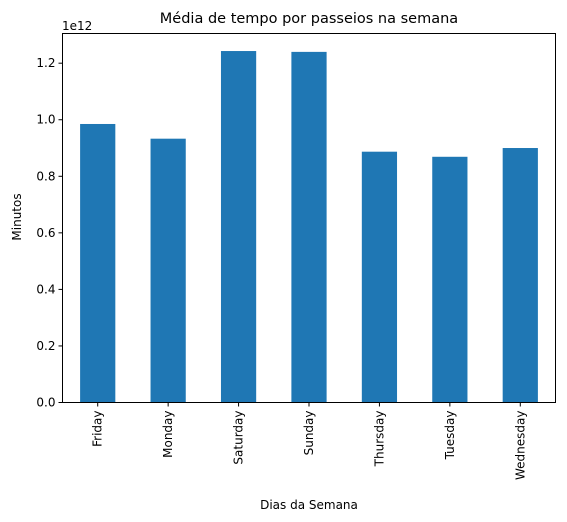 The width and height of the screenshot is (567, 522). I want to click on y-axis-label: Minutos, so click(17, 216).